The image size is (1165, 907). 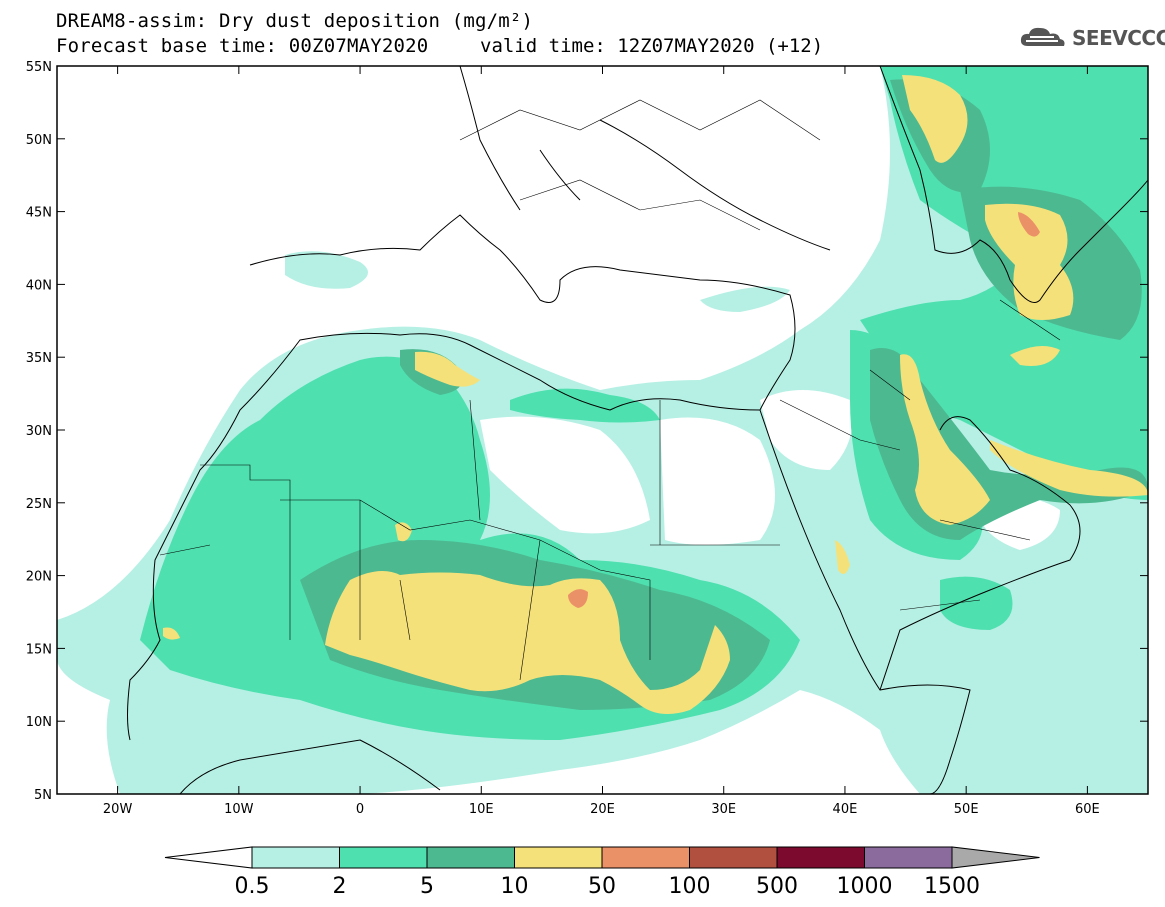 What do you see at coordinates (1087, 809) in the screenshot?
I see `lon-label: 60E` at bounding box center [1087, 809].